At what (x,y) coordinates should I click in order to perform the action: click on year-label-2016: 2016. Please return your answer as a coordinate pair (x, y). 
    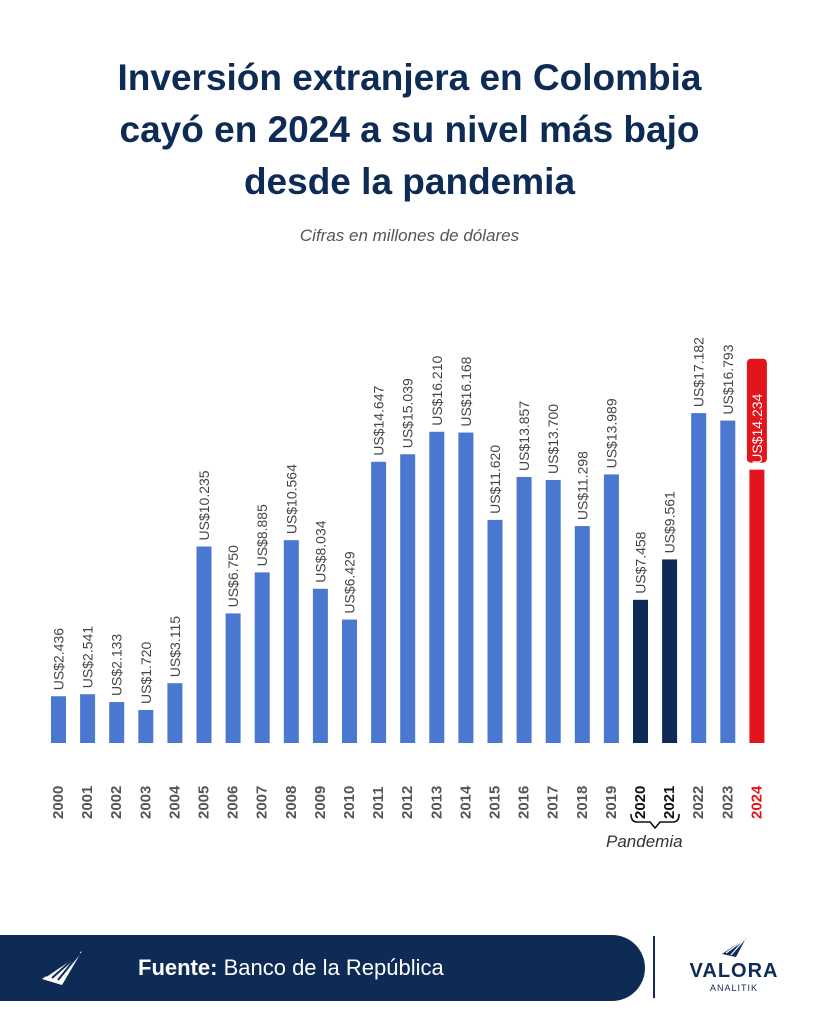
    Looking at the image, I should click on (524, 802).